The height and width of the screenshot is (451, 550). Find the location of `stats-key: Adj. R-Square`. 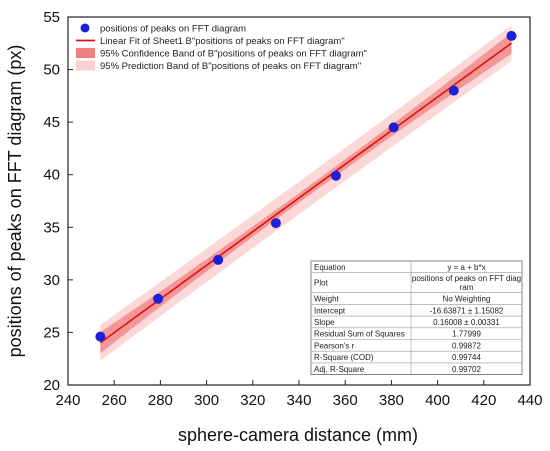

stats-key: Adj. R-Square is located at coordinates (339, 369).